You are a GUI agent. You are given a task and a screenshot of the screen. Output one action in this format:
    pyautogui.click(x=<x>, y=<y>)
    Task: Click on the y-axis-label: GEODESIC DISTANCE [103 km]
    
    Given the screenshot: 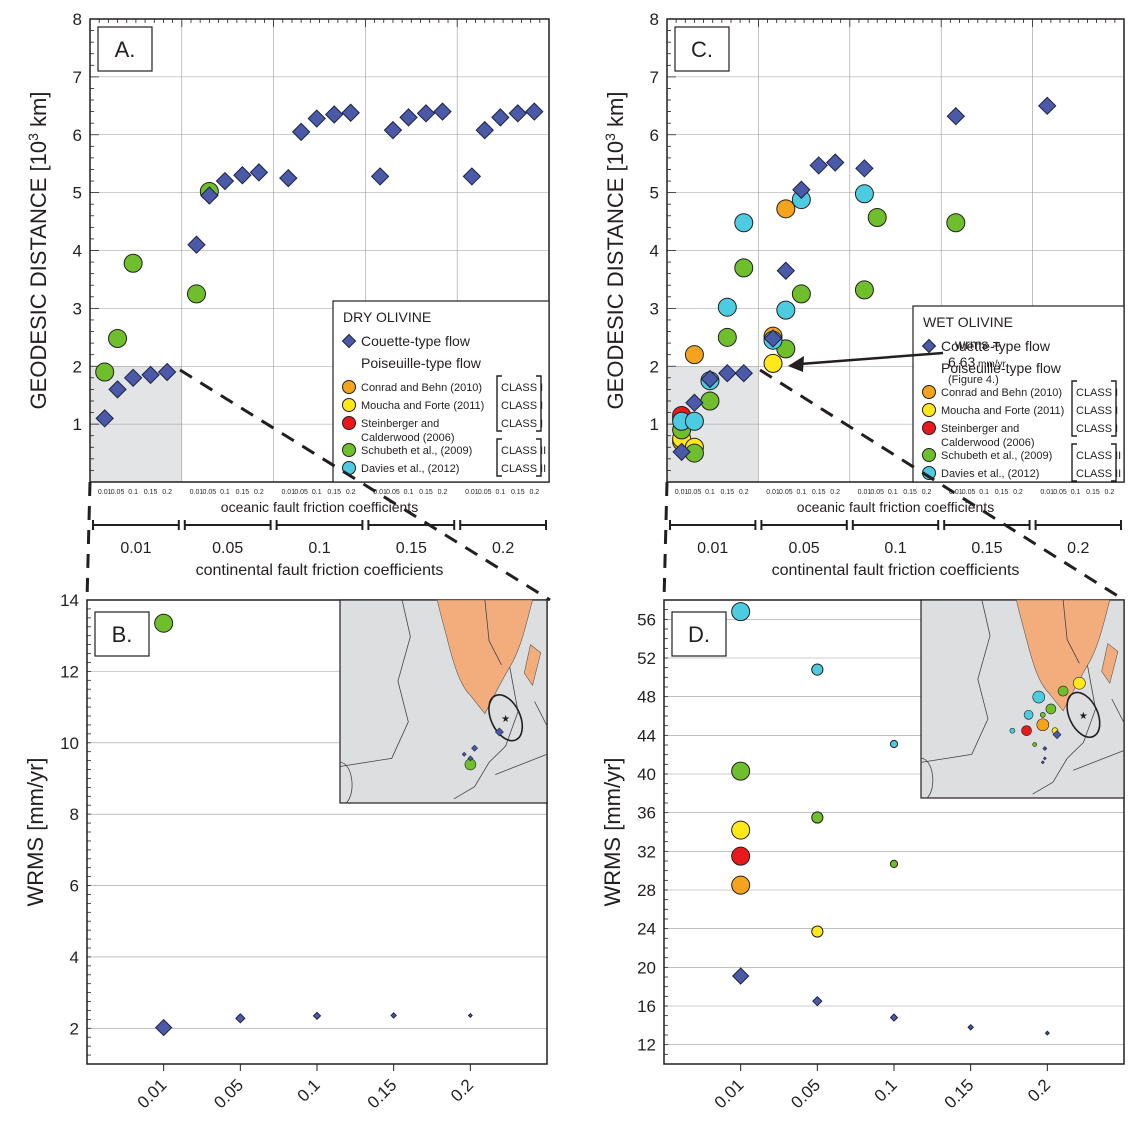 What is the action you would take?
    pyautogui.click(x=38, y=251)
    